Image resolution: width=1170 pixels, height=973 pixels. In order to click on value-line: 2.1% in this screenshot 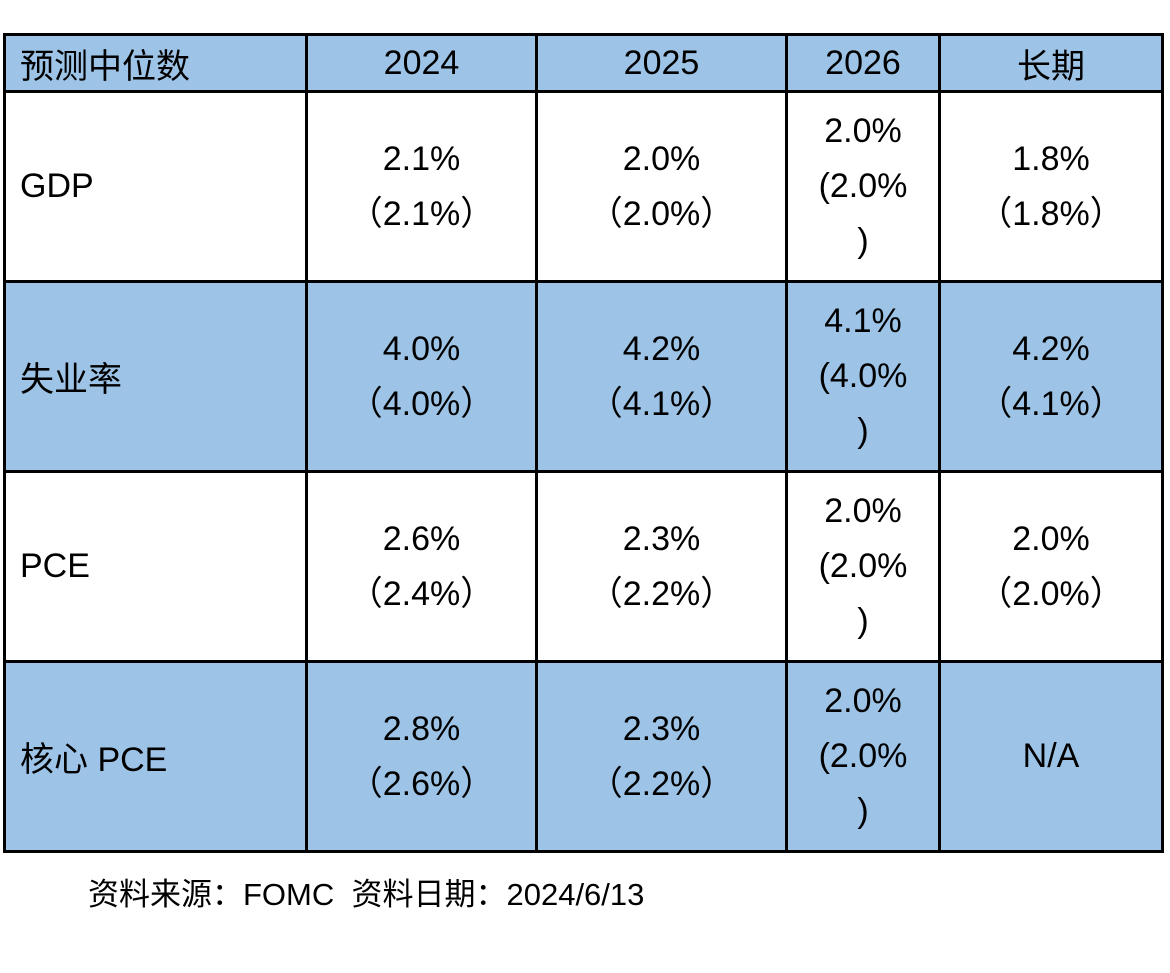, I will do `click(421, 158)`.